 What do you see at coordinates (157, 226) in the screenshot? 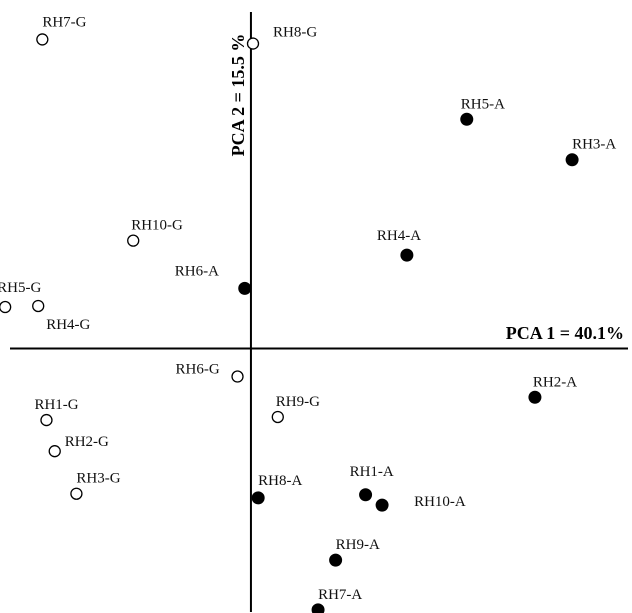
I see `label-rh10-g: RH10-G` at bounding box center [157, 226].